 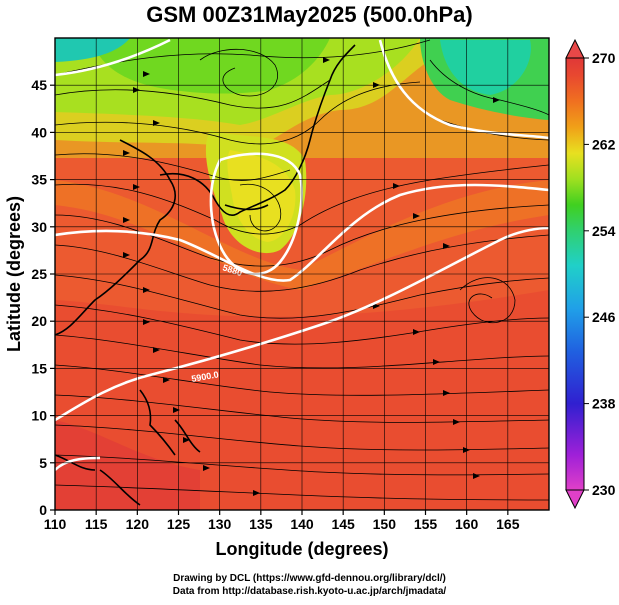 I want to click on x-tick-label: 120, so click(x=138, y=524).